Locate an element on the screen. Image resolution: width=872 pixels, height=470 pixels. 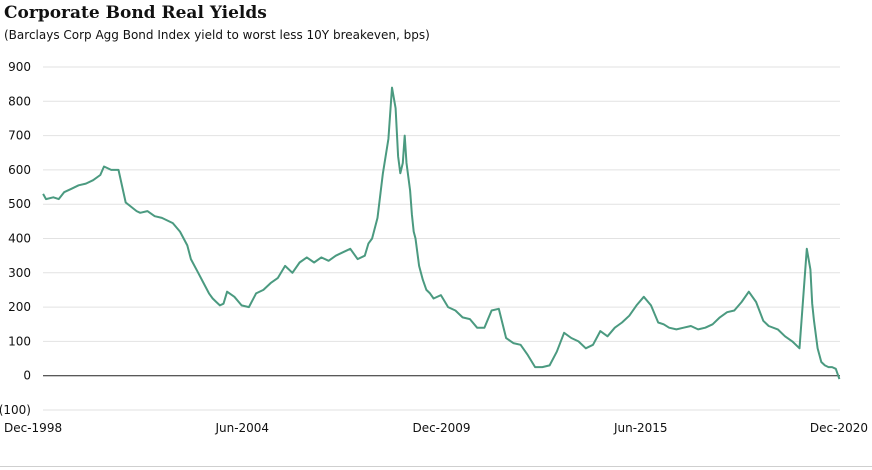
y-axis: 900 800 700 600 500 400 300 200 100 0 (100) is located at coordinates (15, 238).